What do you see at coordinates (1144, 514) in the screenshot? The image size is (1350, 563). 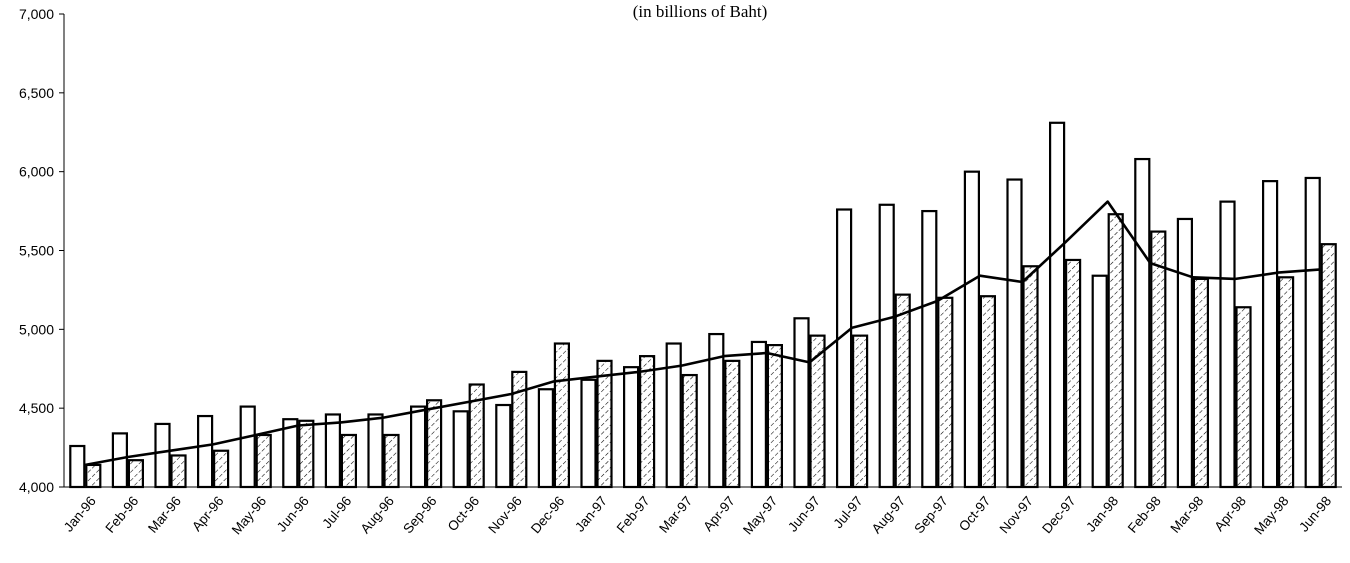 I see `x-tick-label: Feb-98` at bounding box center [1144, 514].